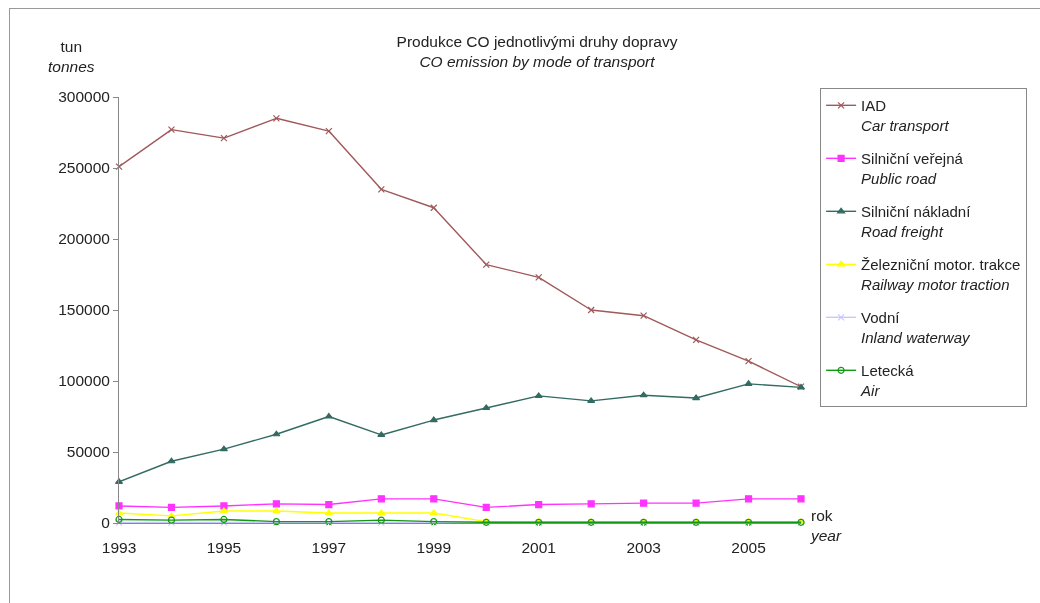  What do you see at coordinates (916, 327) in the screenshot?
I see `legend-label: Vodní Inland waterway` at bounding box center [916, 327].